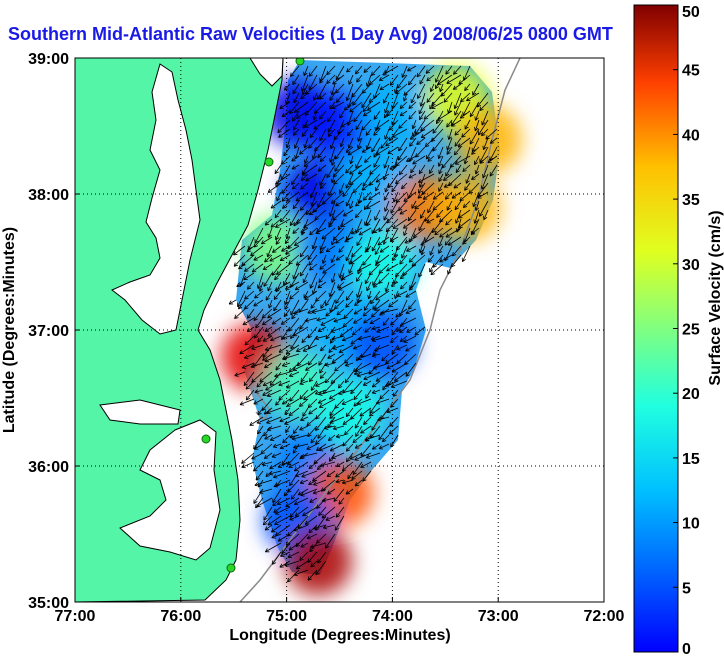 This screenshot has width=724, height=659. What do you see at coordinates (156, 199) in the screenshot?
I see `chesapeake-bay` at bounding box center [156, 199].